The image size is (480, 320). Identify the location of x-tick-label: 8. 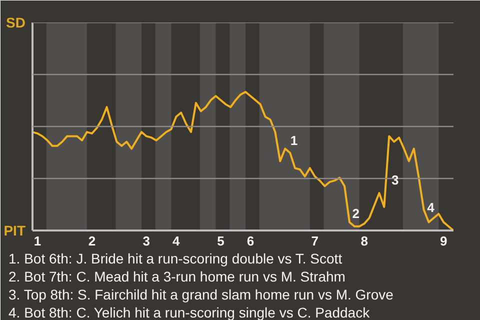
(364, 241).